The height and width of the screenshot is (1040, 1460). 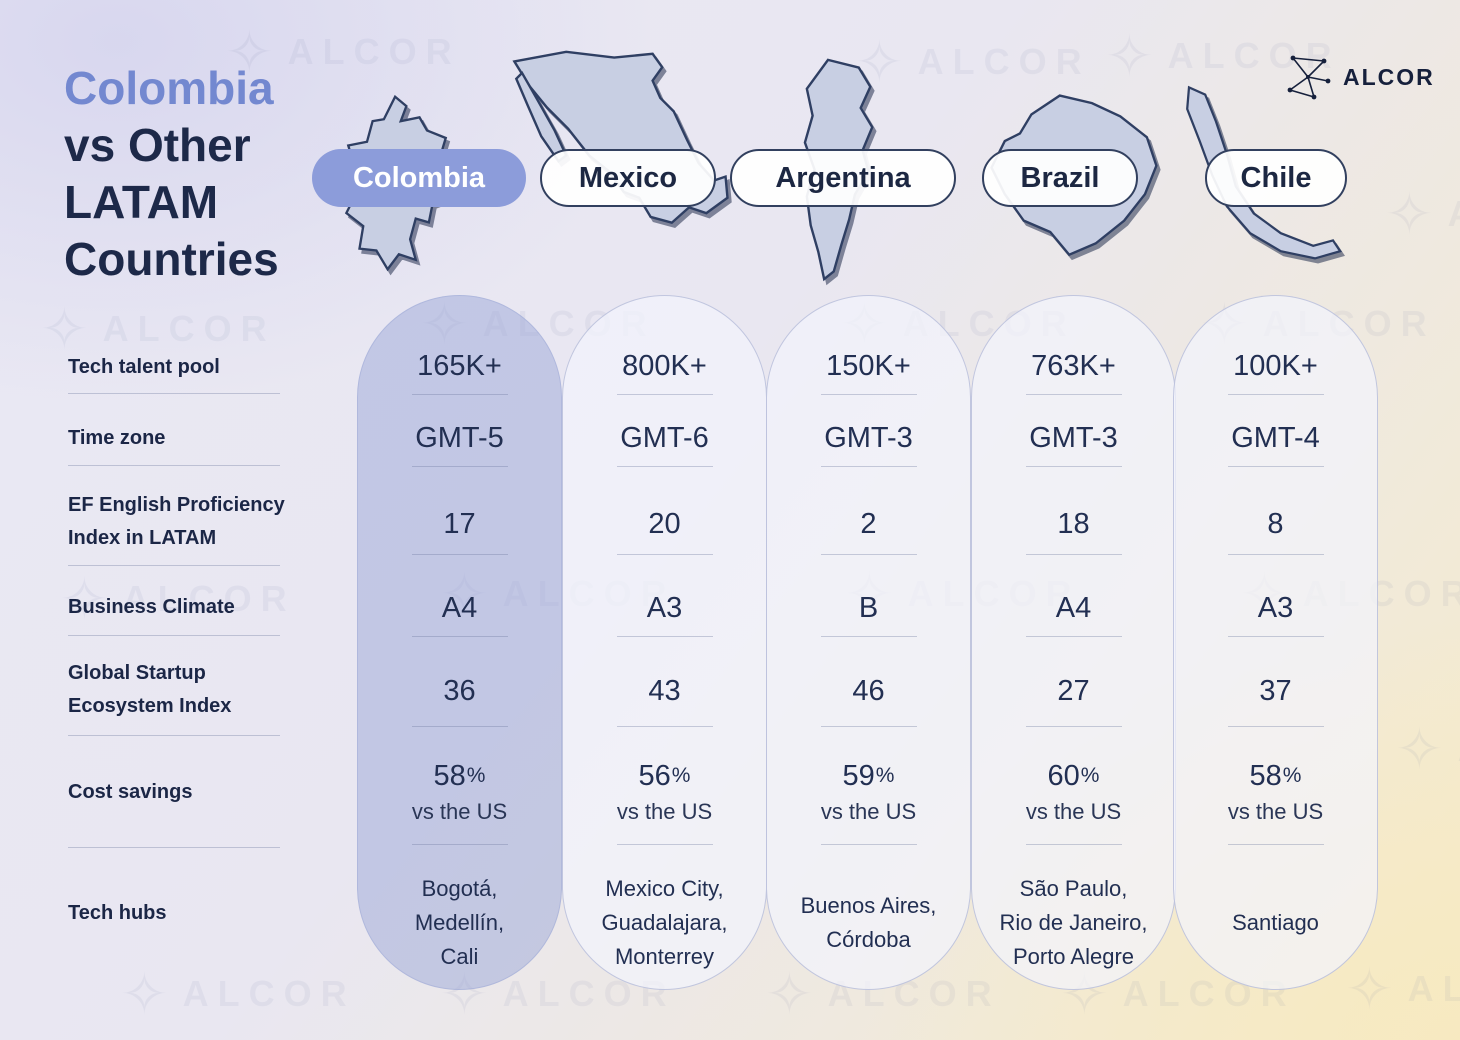 I want to click on tech-hubs-list: São Paulo, Rio de Janeiro, Porto Alegre, so click(x=1073, y=923).